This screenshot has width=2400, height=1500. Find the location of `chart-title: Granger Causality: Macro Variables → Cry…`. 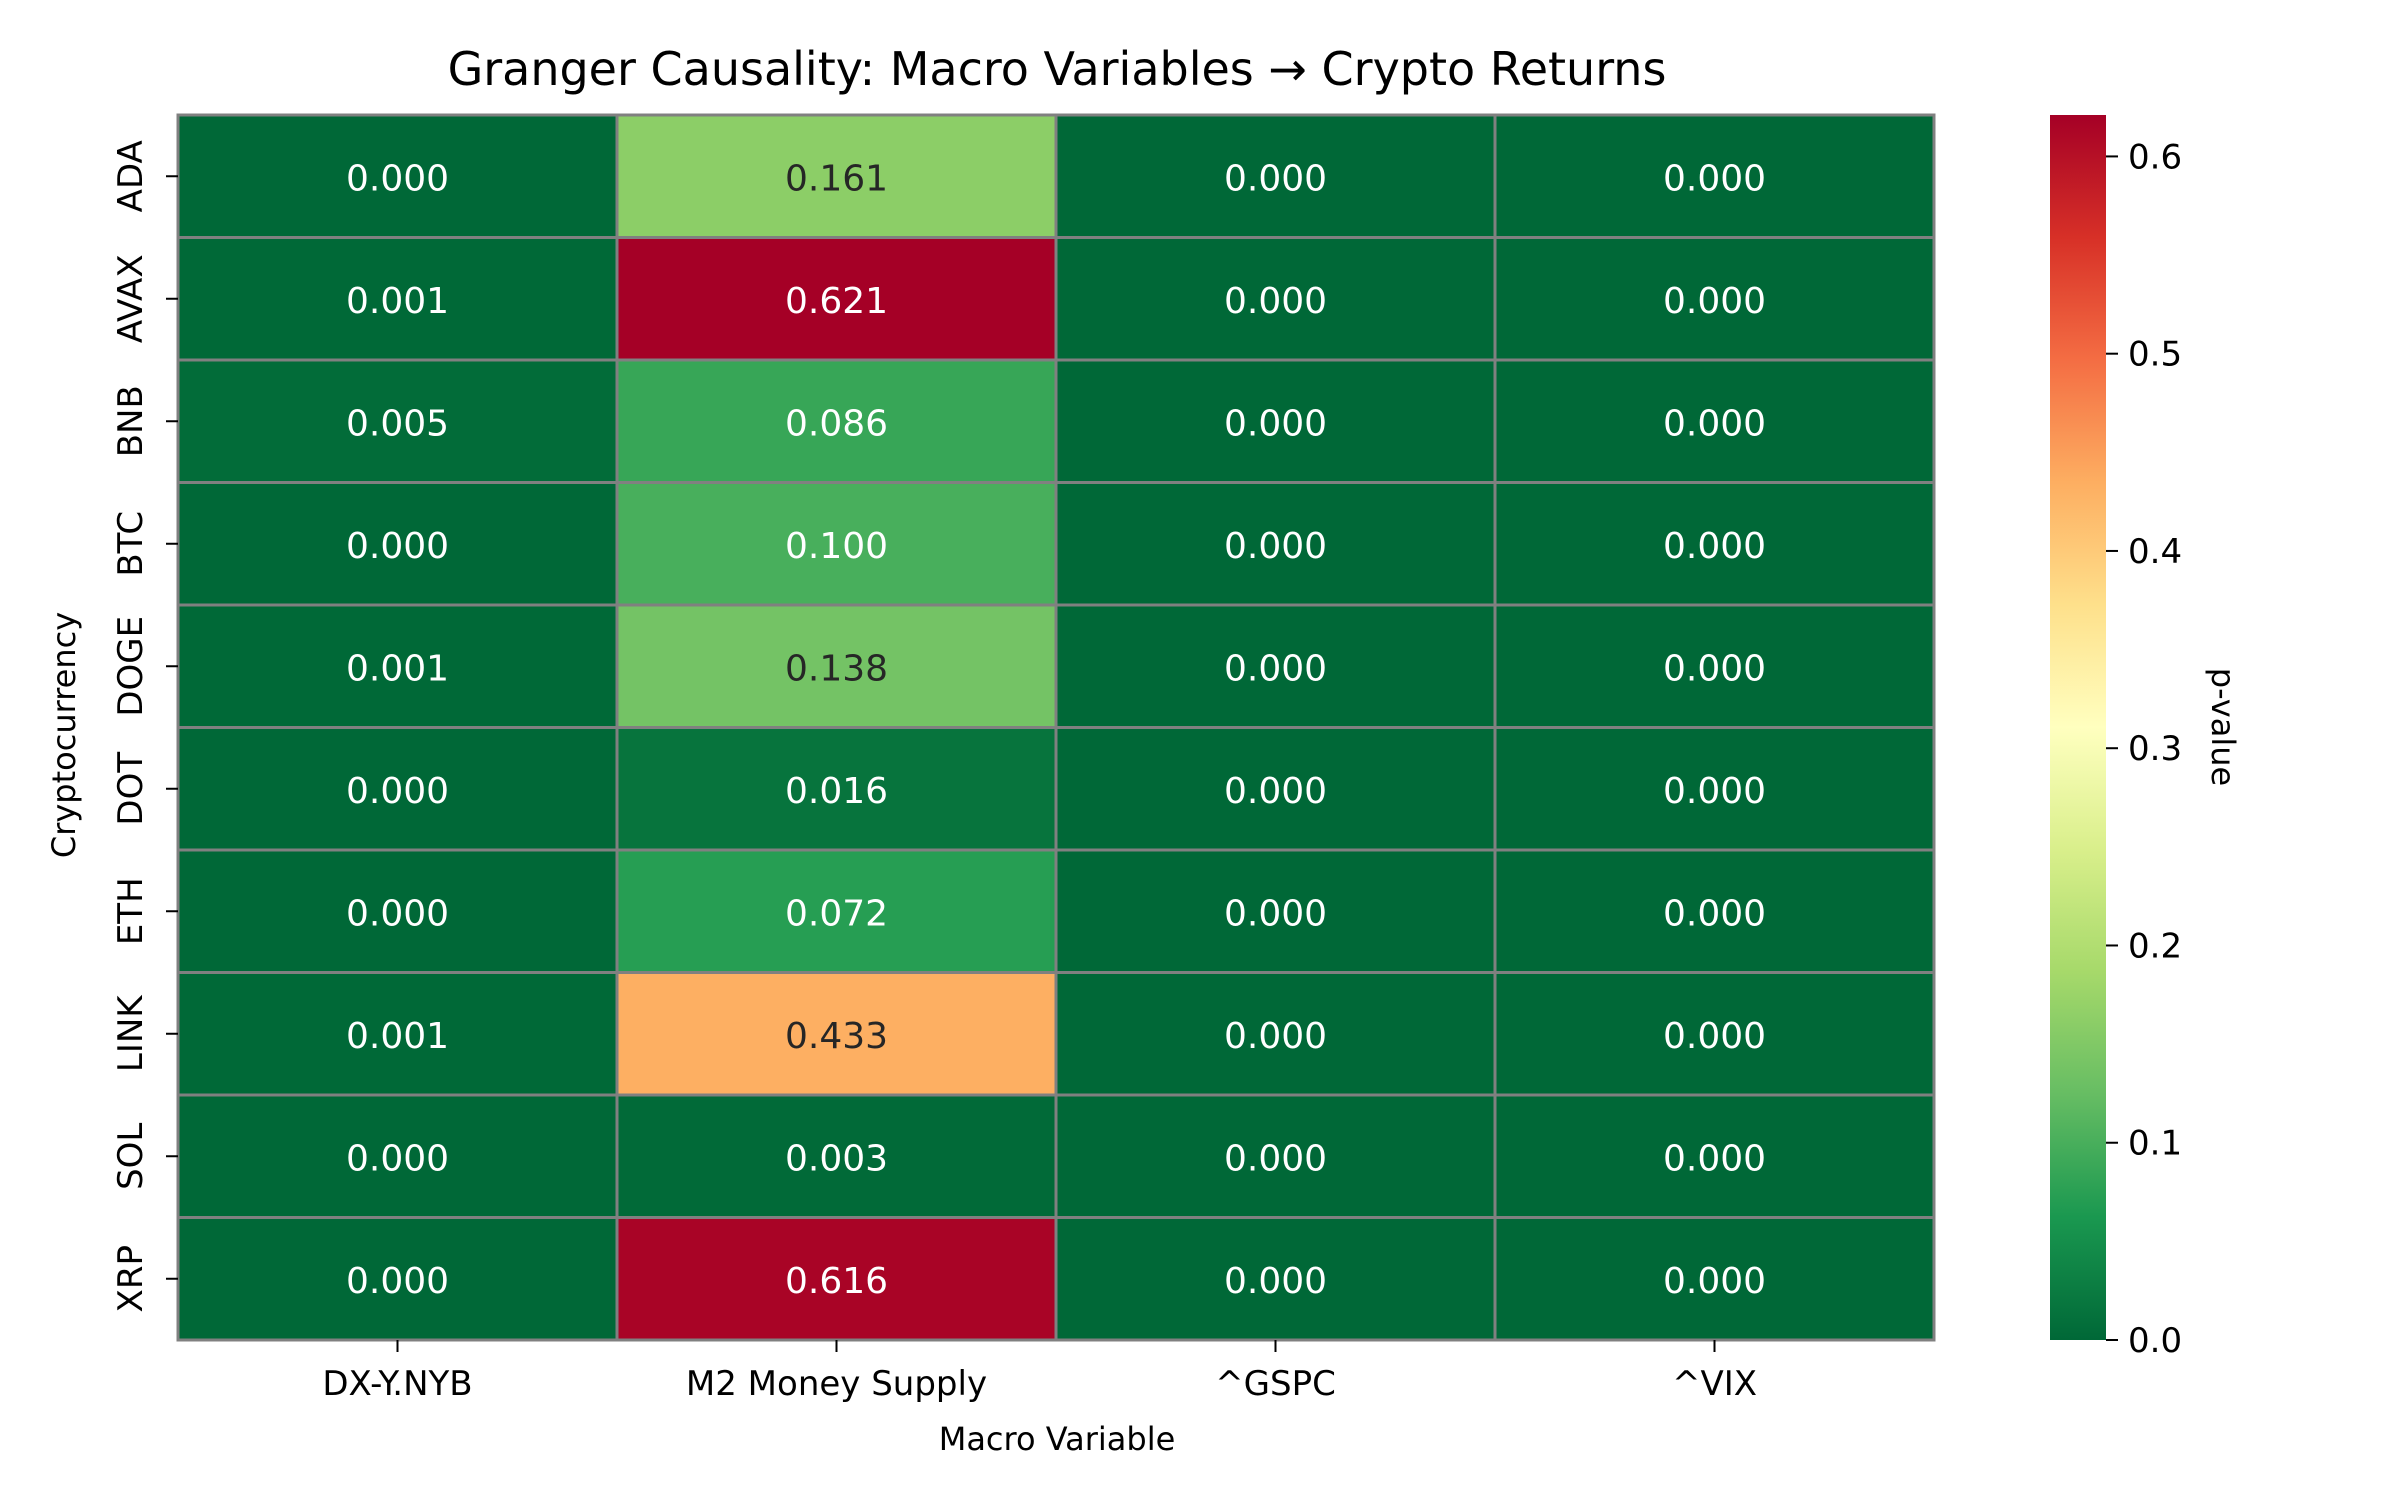

chart-title: Granger Causality: Macro Variables → Cry… is located at coordinates (1057, 69).